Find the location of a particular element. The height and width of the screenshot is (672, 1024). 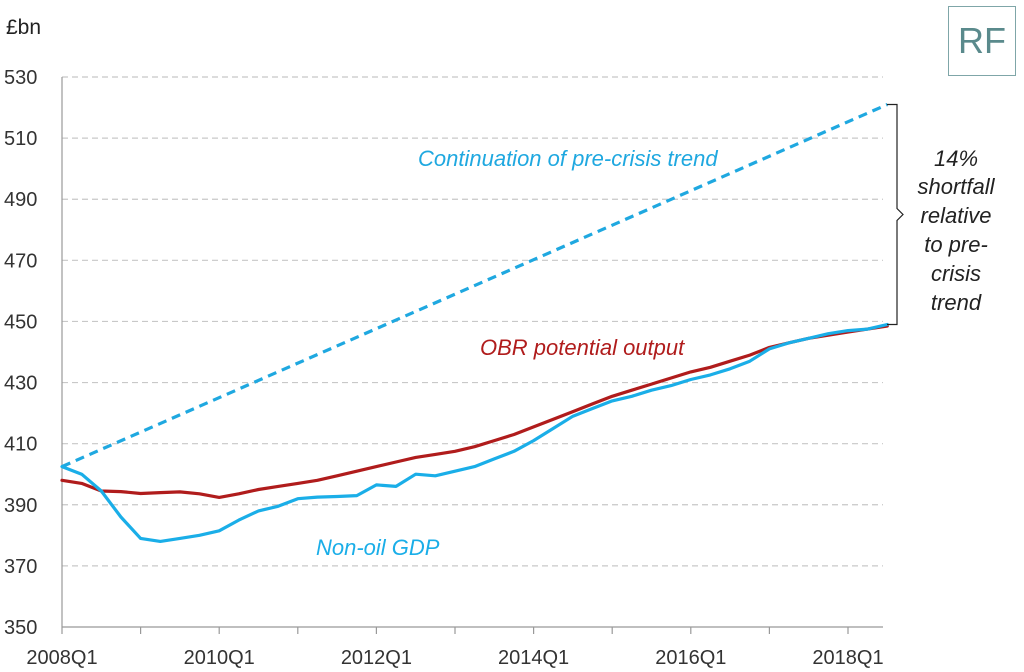

x-tick-label-2016Q1: 2016Q1 is located at coordinates (690, 658).